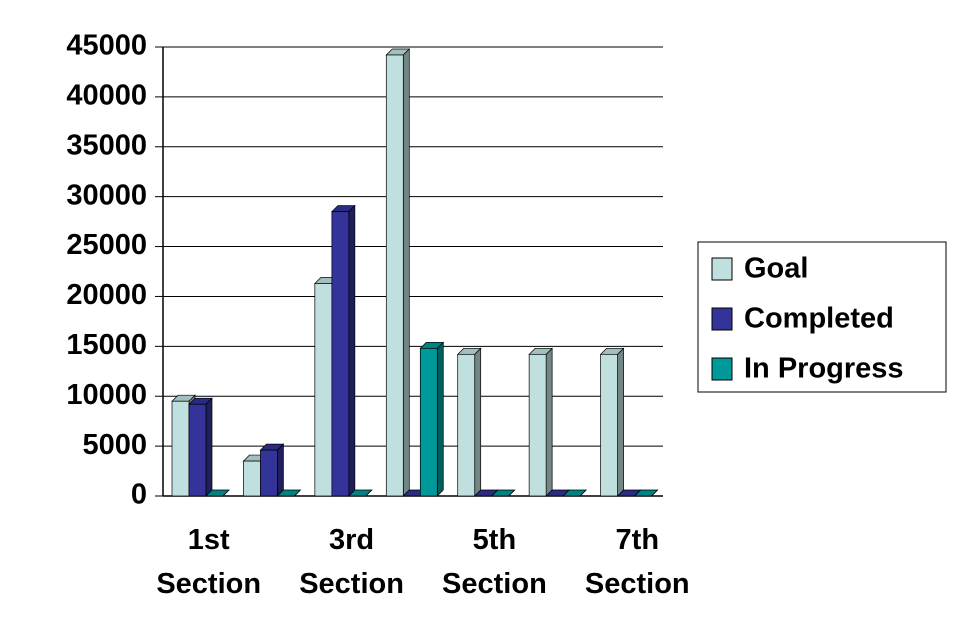 This screenshot has width=960, height=634. I want to click on legend-label: In Progress, so click(824, 369).